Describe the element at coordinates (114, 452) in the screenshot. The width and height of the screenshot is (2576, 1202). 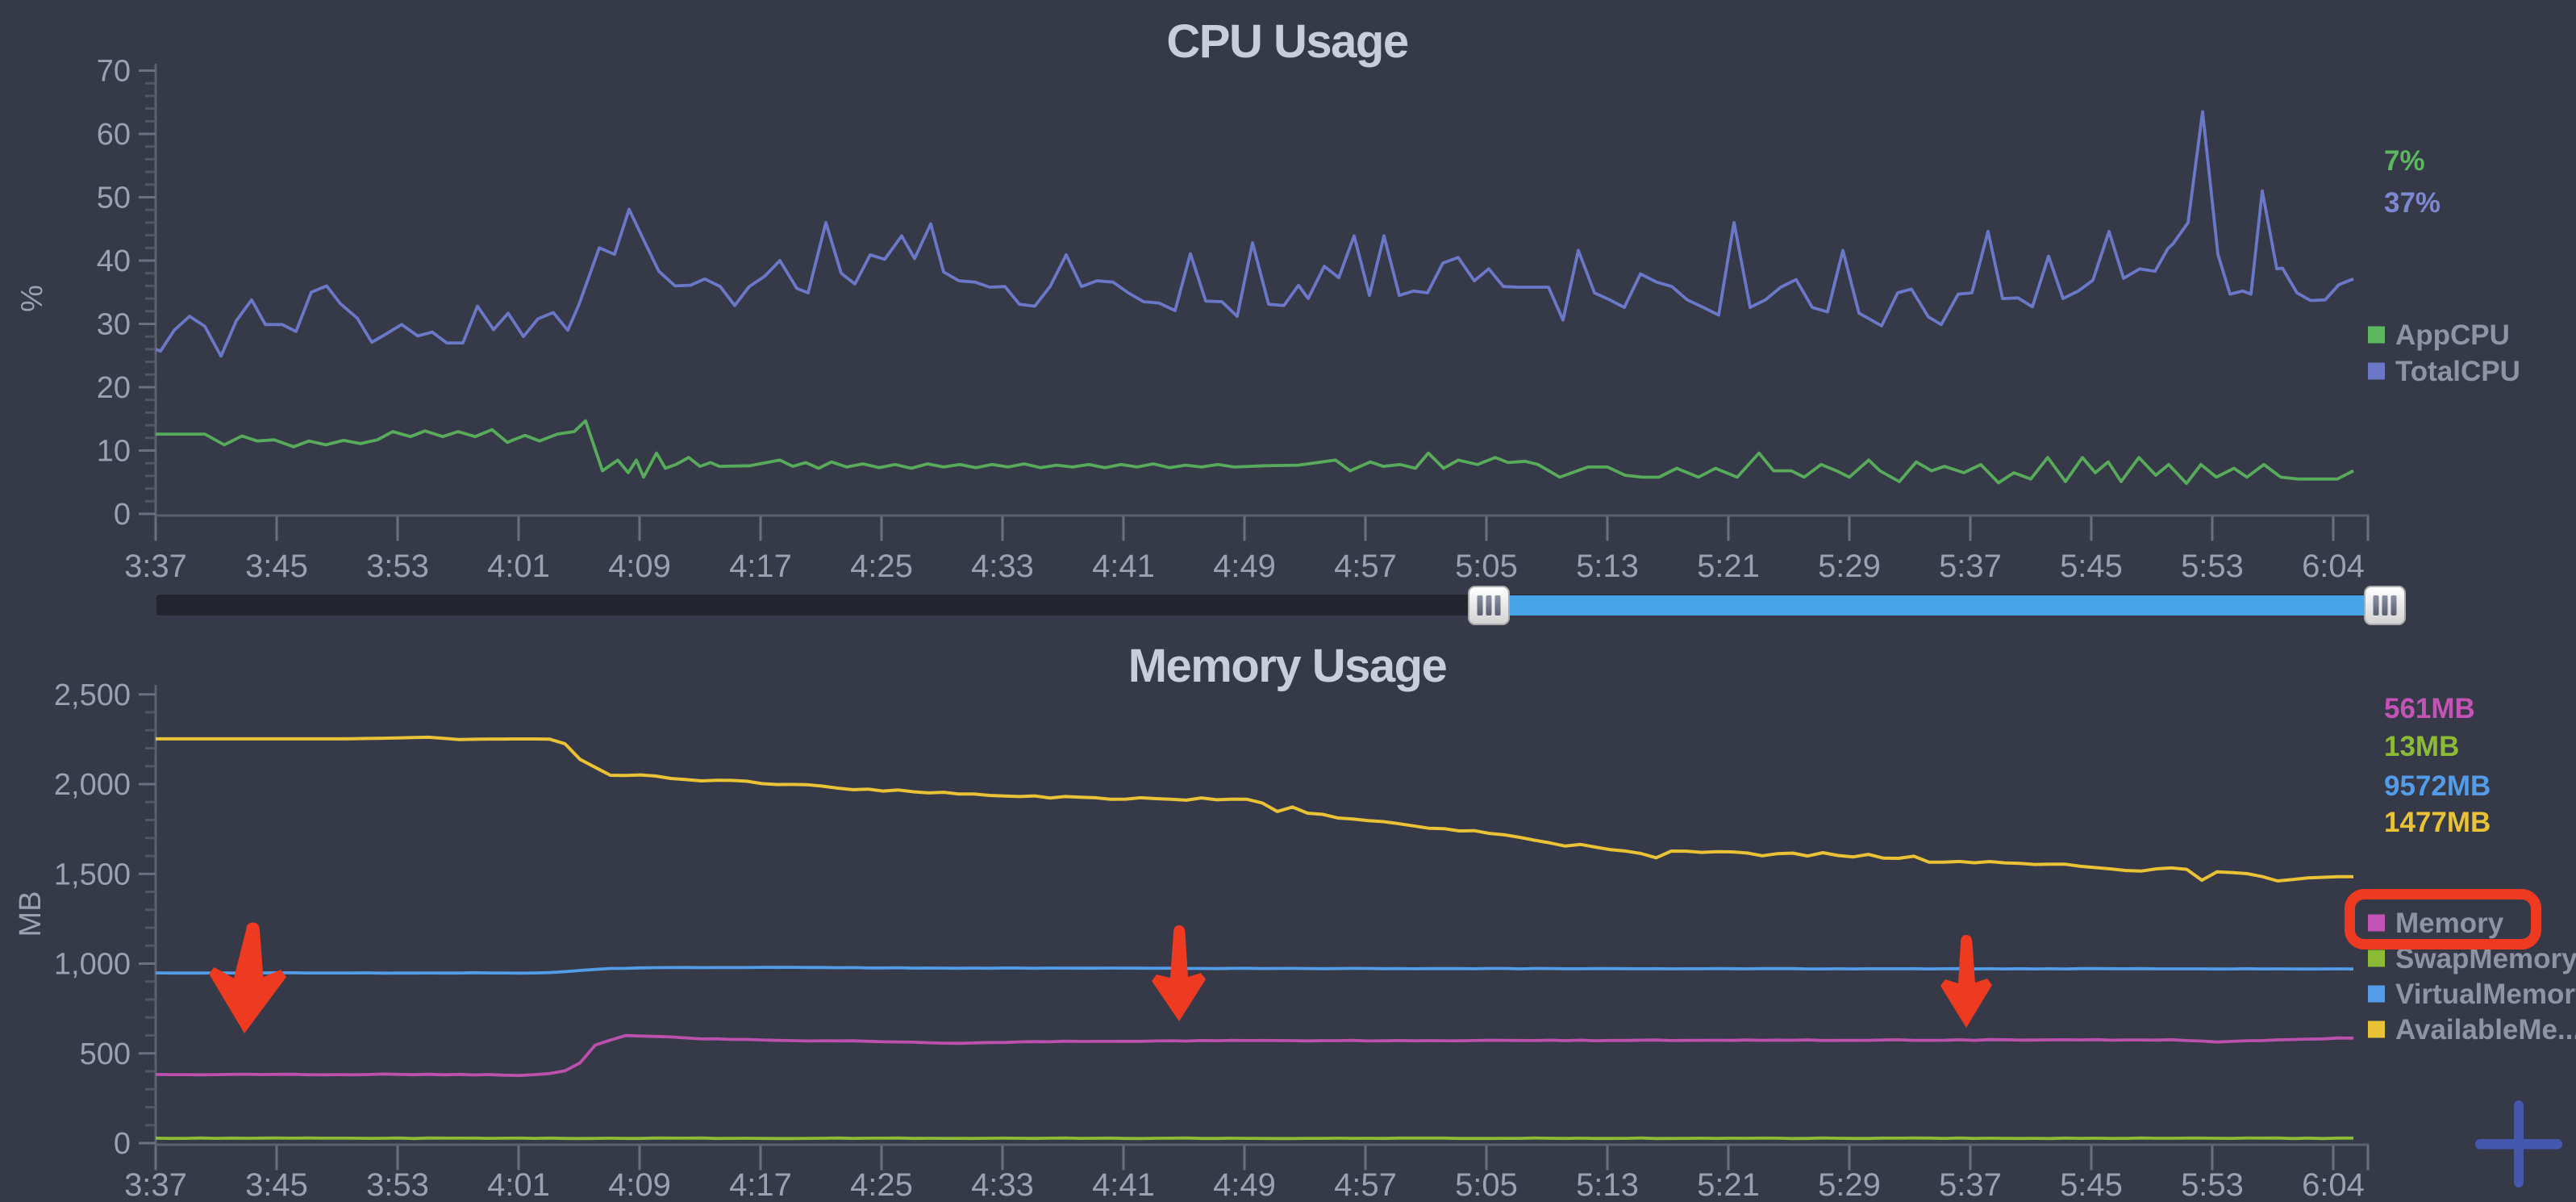
I see `svg-text: 10` at that location.